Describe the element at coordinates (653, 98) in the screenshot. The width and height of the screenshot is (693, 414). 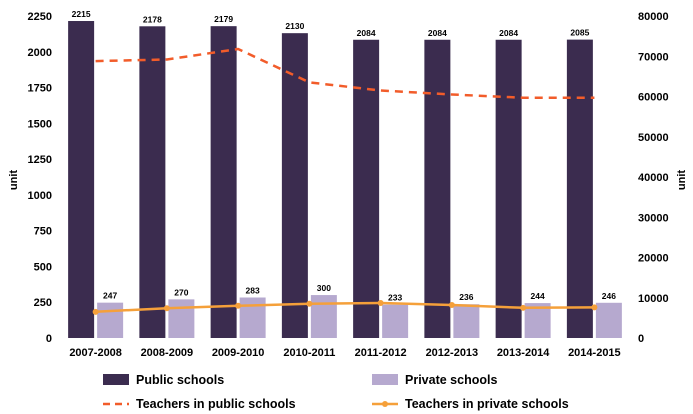
I see `right-tick-label: 60000` at that location.